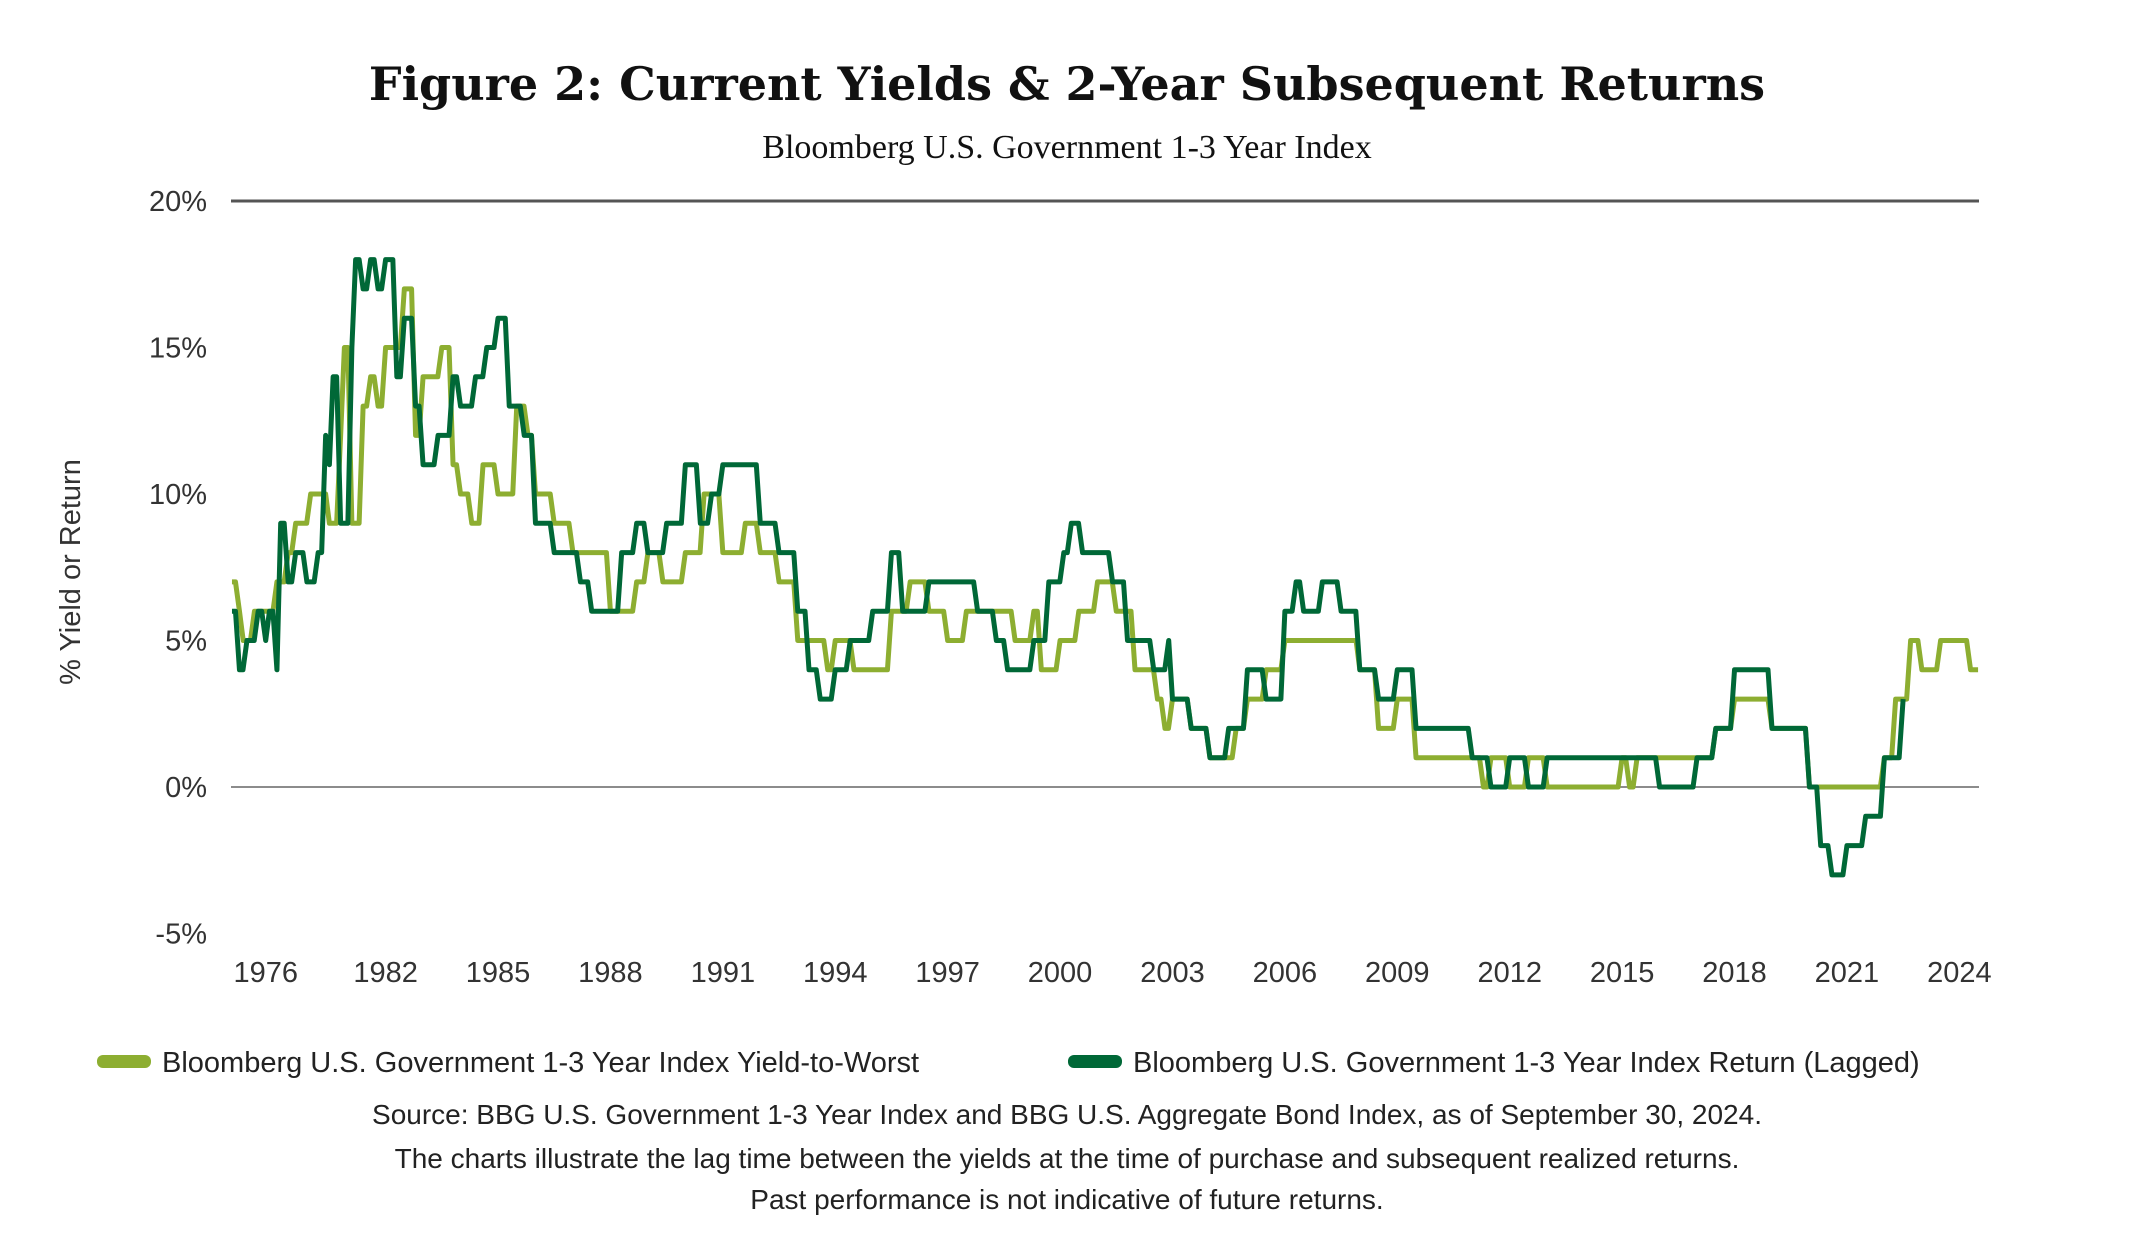  I want to click on x-tick-label: 1994, so click(835, 973).